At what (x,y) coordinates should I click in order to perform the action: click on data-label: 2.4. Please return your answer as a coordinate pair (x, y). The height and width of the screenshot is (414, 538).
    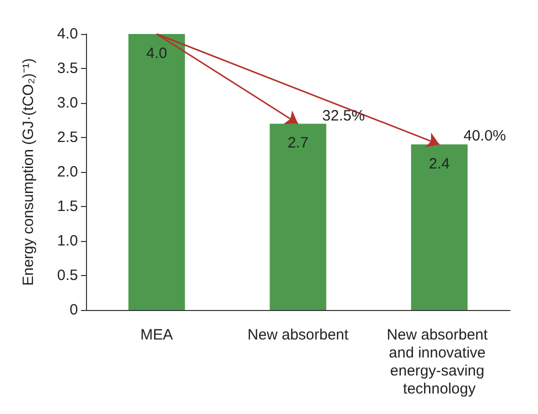
    Looking at the image, I should click on (439, 163).